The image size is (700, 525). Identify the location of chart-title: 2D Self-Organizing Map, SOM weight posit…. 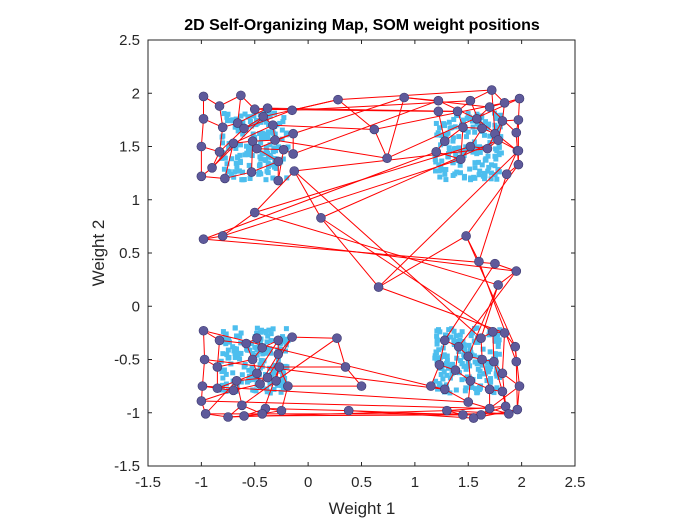
(362, 25).